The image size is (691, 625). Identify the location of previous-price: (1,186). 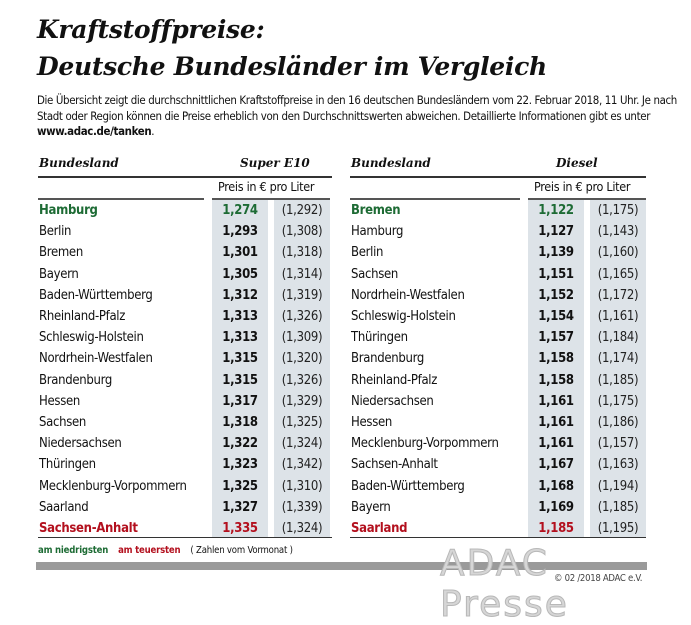
(618, 422).